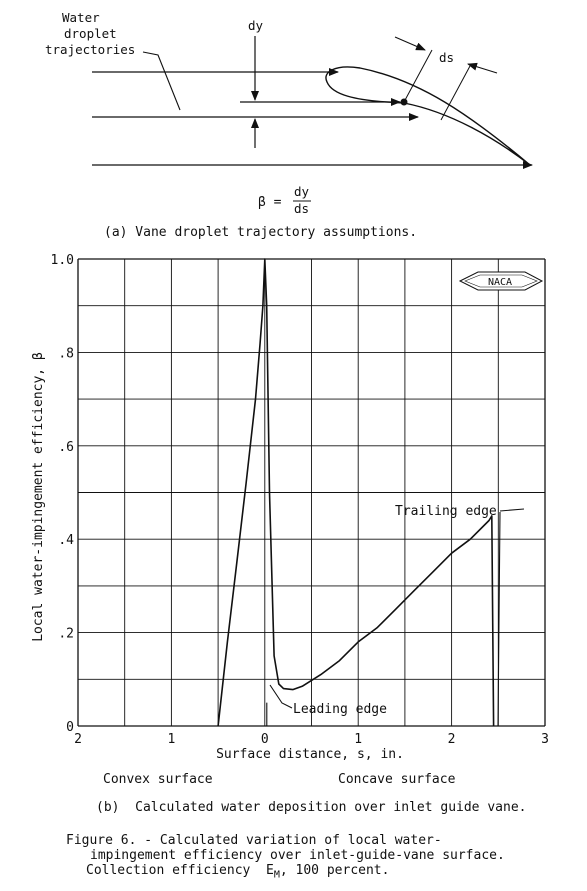  Describe the element at coordinates (256, 25) in the screenshot. I see `label-dy: dy` at that location.